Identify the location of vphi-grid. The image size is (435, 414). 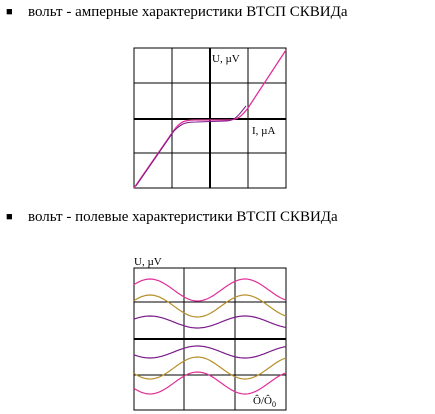
(210, 339).